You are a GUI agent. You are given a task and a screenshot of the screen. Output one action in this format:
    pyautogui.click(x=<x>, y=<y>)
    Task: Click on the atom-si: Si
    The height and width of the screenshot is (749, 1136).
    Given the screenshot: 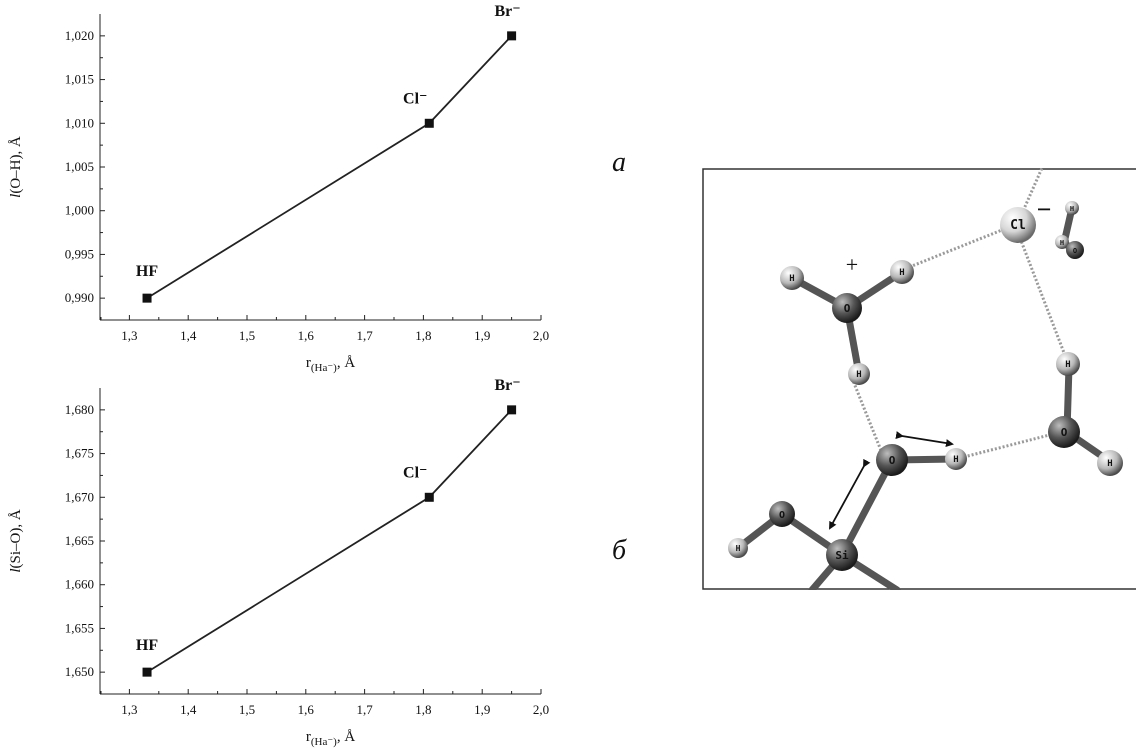 What is the action you would take?
    pyautogui.click(x=842, y=555)
    